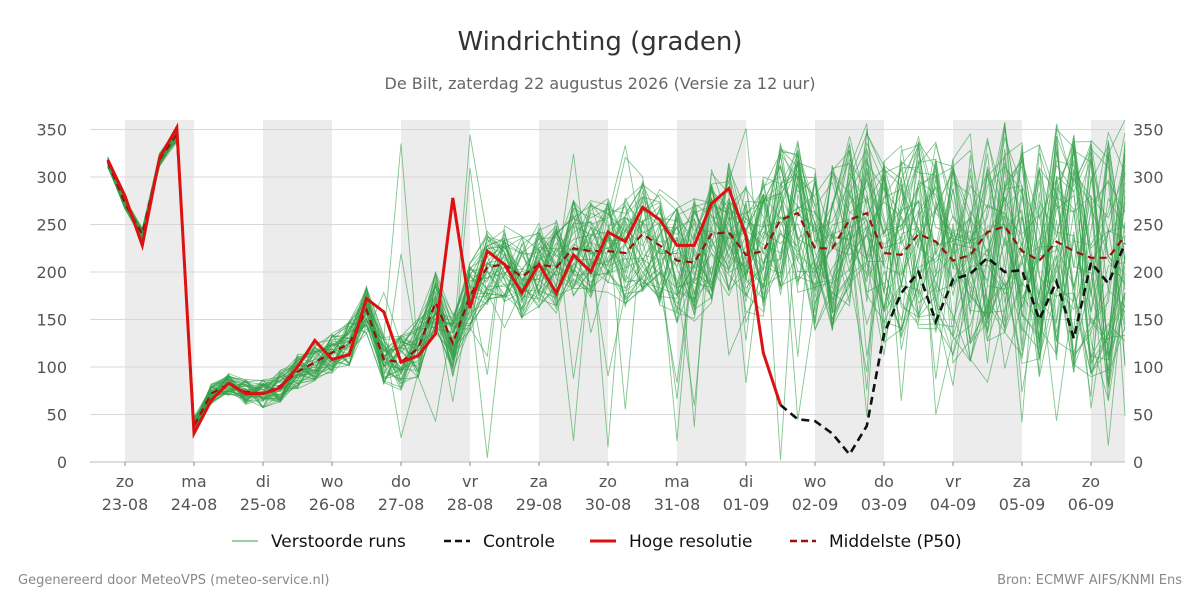 The image size is (1200, 600). I want to click on x-tick-date-14: 06-09, so click(1091, 504).